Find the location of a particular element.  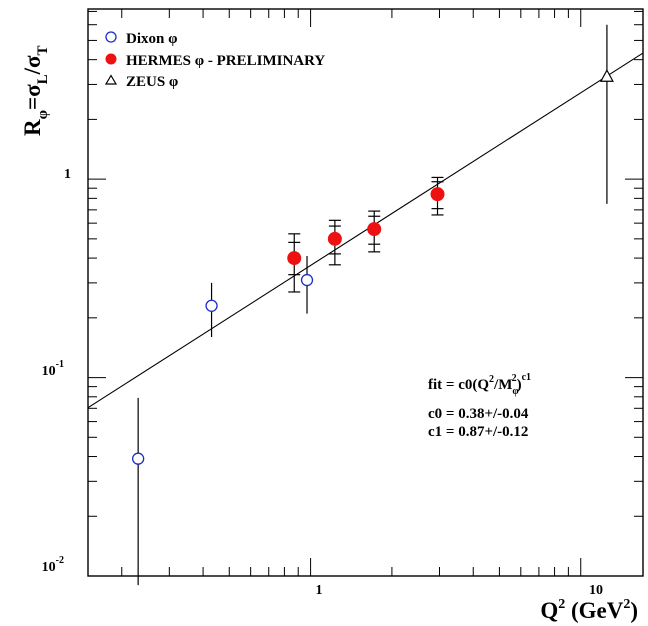

legend-label-zeus: ZEUS φ is located at coordinates (152, 82).